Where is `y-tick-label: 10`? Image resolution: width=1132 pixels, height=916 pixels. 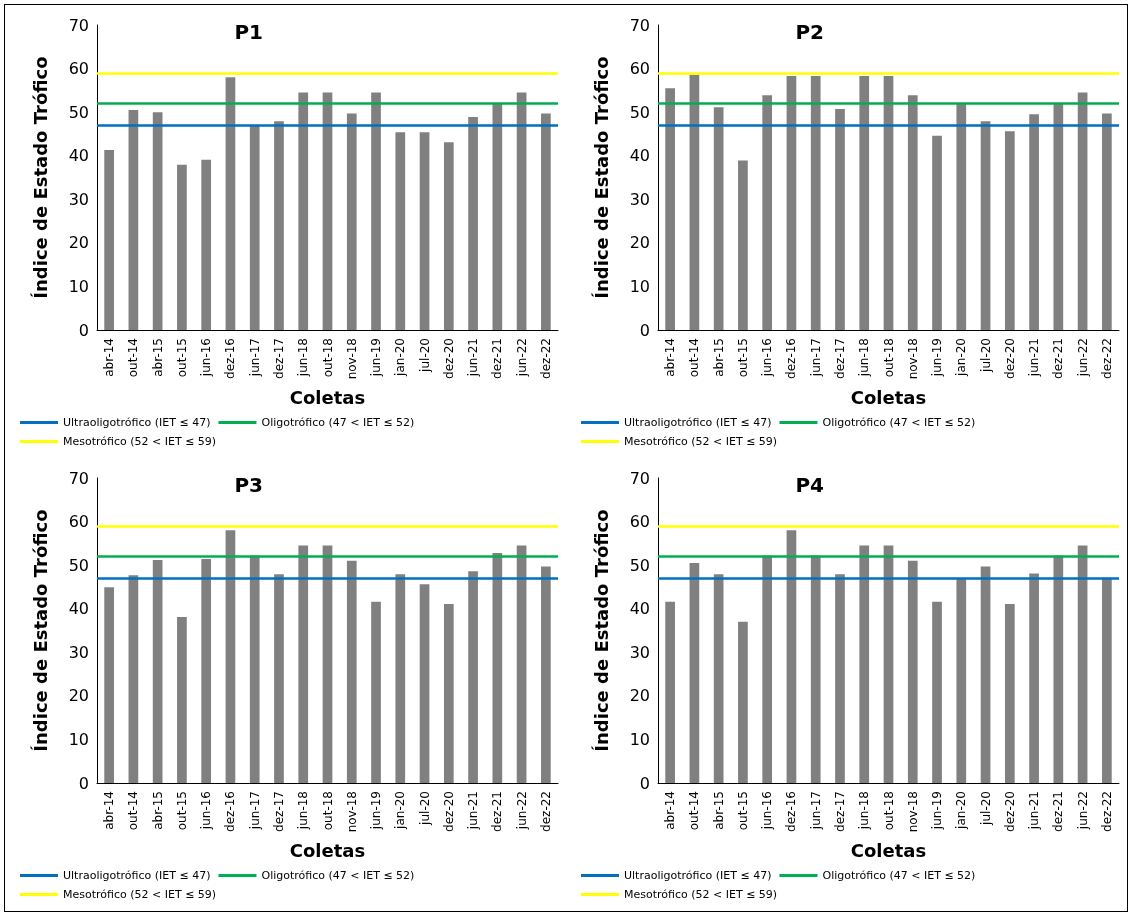
y-tick-label: 10 is located at coordinates (639, 739).